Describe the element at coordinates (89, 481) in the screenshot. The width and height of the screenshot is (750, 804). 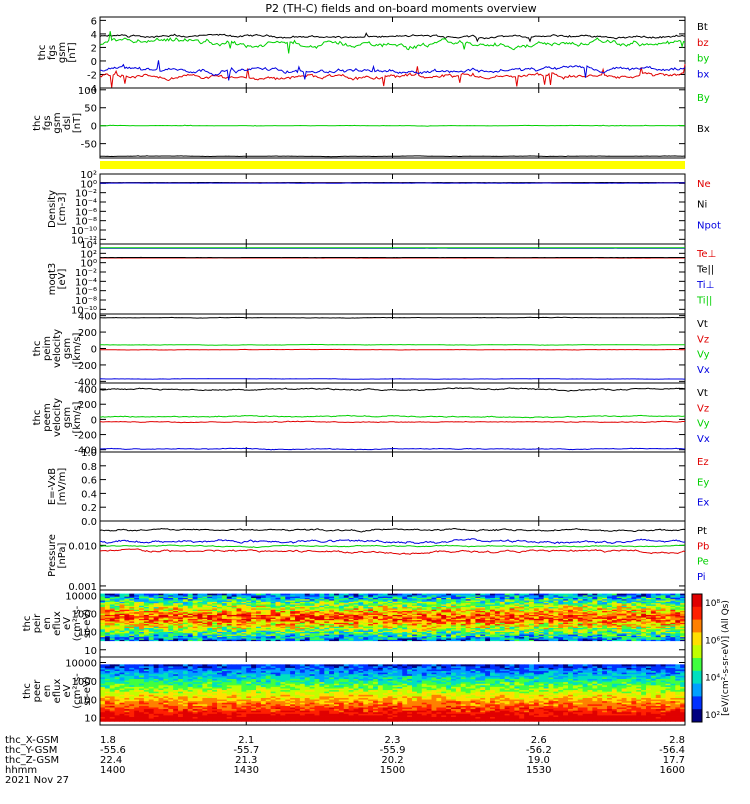
I see `y-tick-label: 0.6` at that location.